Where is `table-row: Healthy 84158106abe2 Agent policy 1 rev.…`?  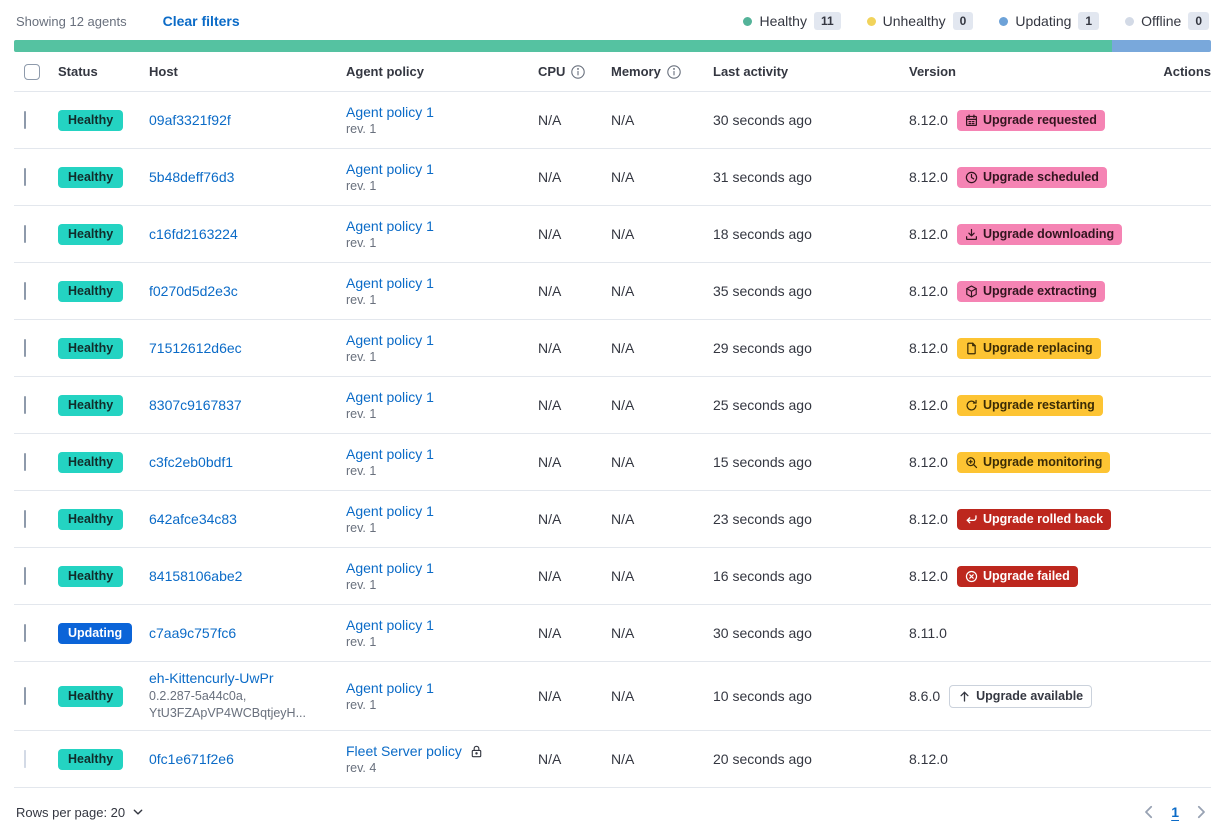
table-row: Healthy 84158106abe2 Agent policy 1 rev.… is located at coordinates (612, 576).